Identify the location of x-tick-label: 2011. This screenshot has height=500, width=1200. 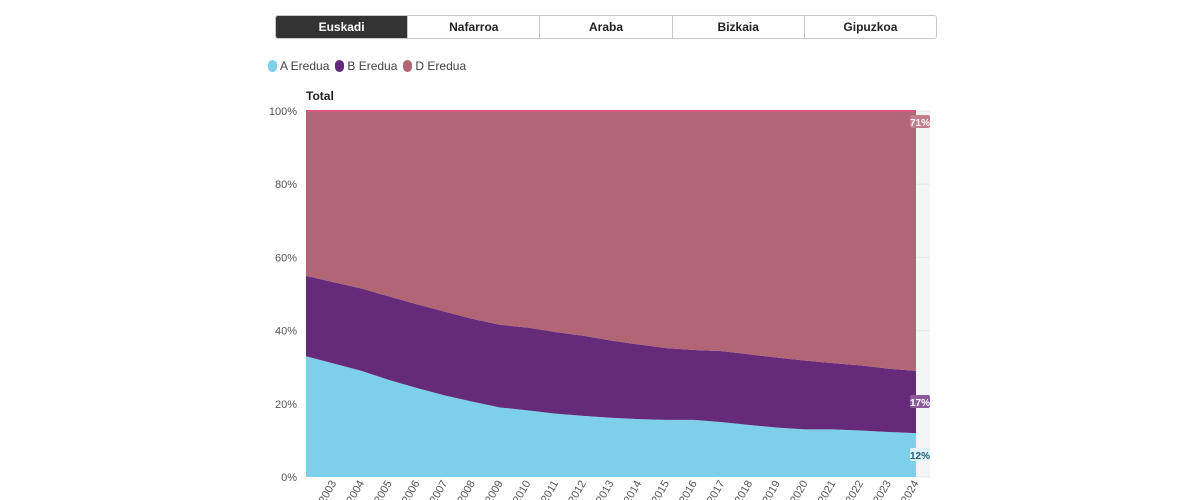
(550, 489).